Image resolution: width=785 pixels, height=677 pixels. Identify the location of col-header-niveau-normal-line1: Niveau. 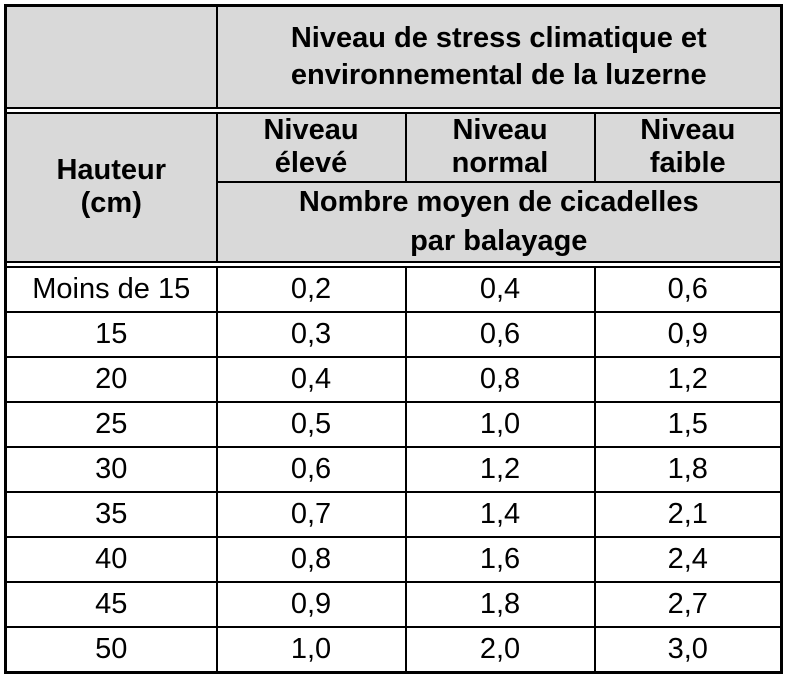
(500, 130).